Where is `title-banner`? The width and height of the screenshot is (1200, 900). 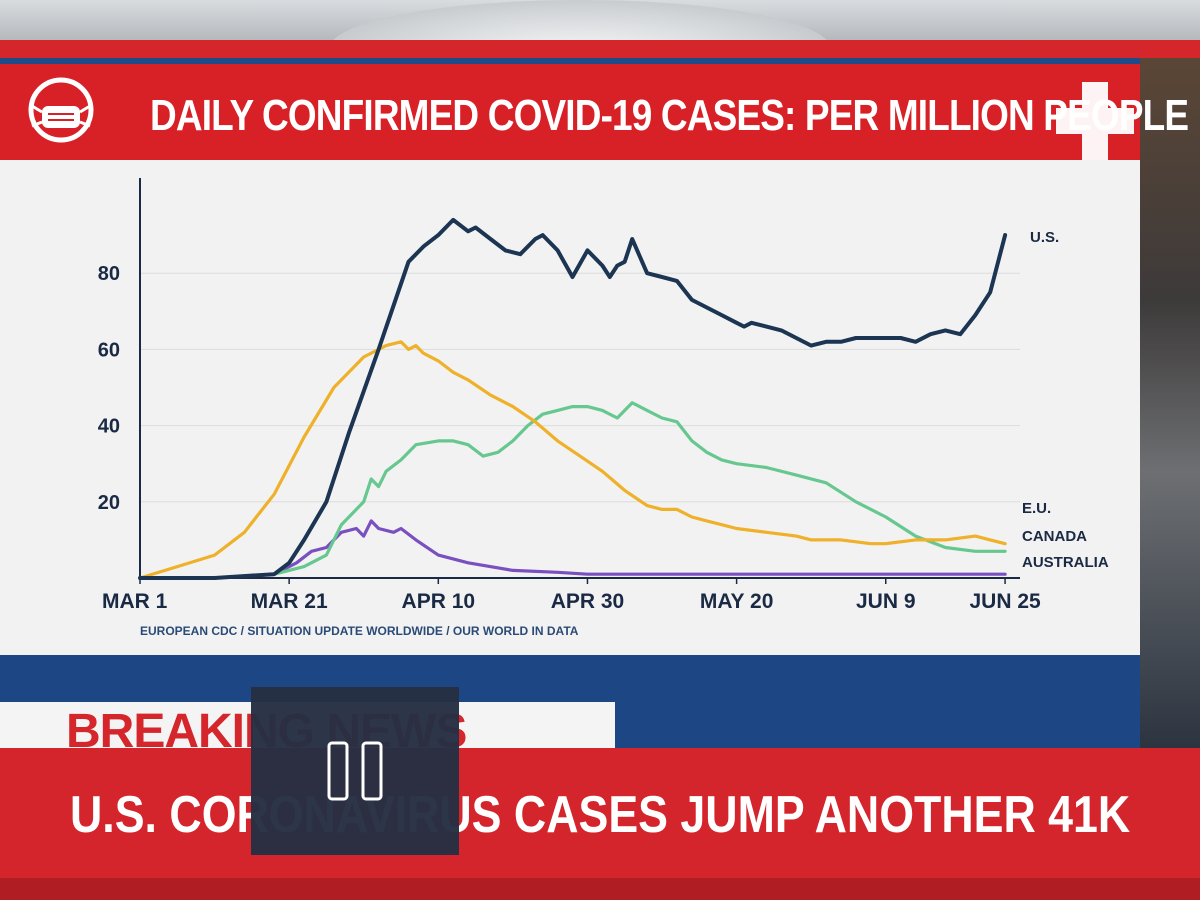
title-banner is located at coordinates (570, 112).